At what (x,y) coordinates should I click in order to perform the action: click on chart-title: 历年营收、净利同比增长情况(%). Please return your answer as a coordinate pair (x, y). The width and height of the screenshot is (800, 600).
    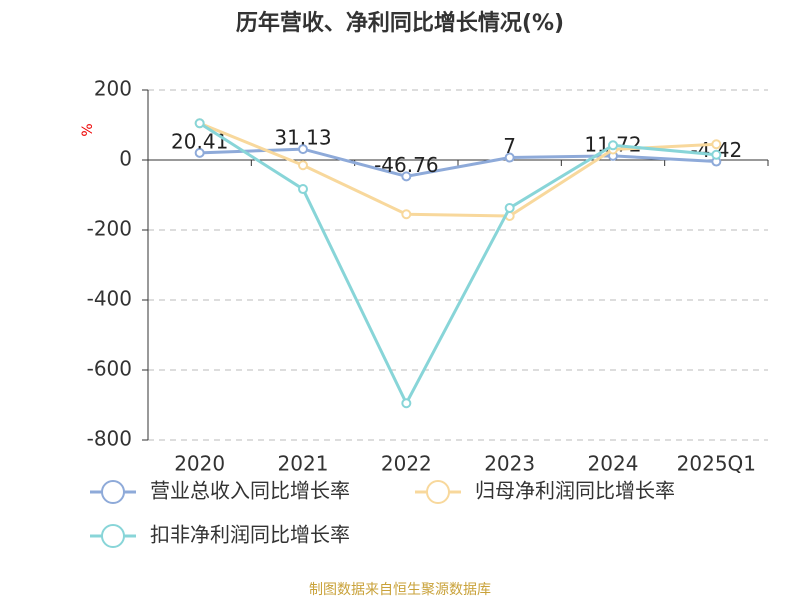
    Looking at the image, I should click on (400, 23).